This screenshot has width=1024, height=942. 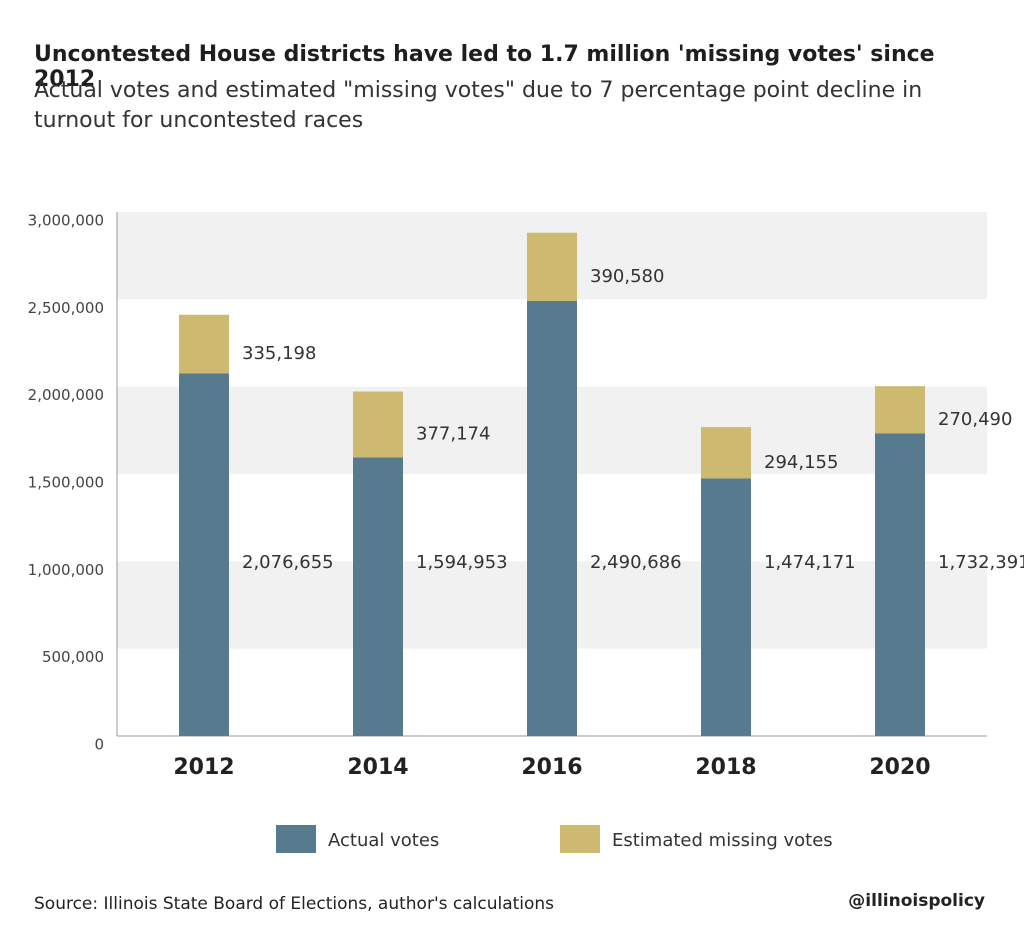 What do you see at coordinates (377, 767) in the screenshot?
I see `x-tick-label: 2014` at bounding box center [377, 767].